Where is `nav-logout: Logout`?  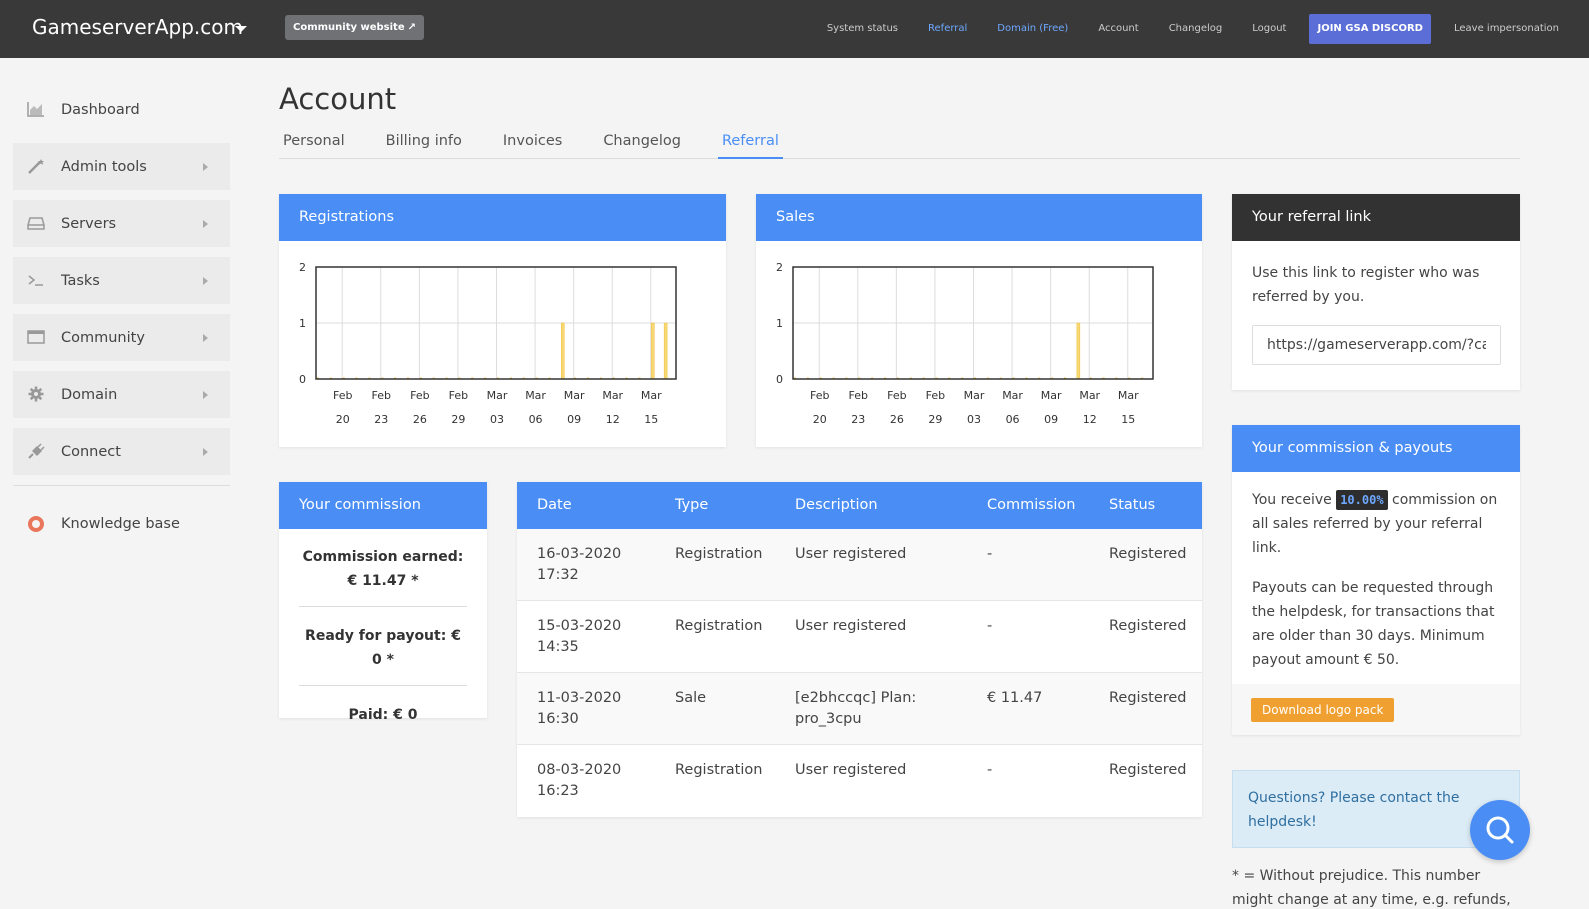 nav-logout: Logout is located at coordinates (1269, 28).